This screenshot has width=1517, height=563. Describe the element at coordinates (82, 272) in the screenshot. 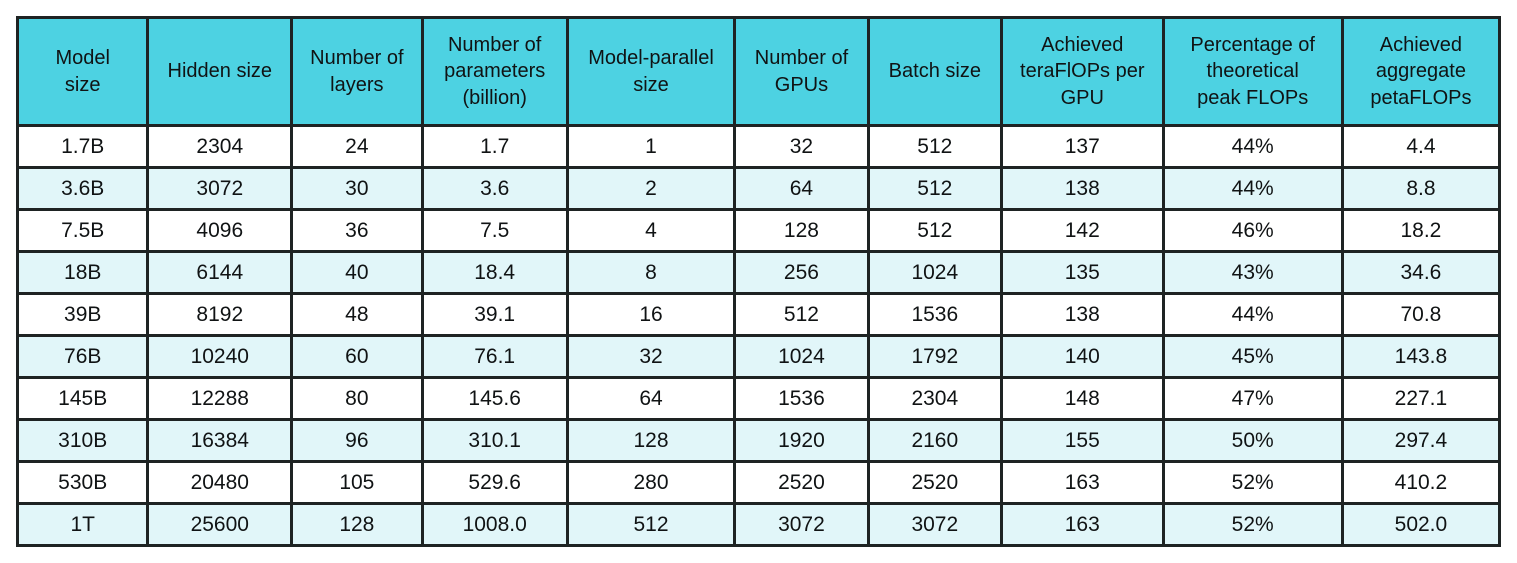

I see `table-cell: 18B` at that location.